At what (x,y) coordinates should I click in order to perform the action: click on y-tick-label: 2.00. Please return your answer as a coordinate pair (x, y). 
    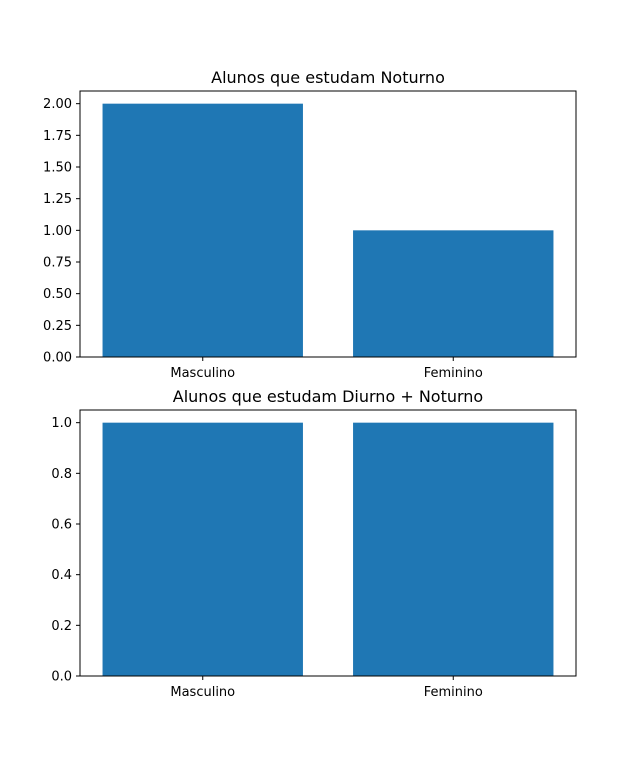
    Looking at the image, I should click on (57, 104).